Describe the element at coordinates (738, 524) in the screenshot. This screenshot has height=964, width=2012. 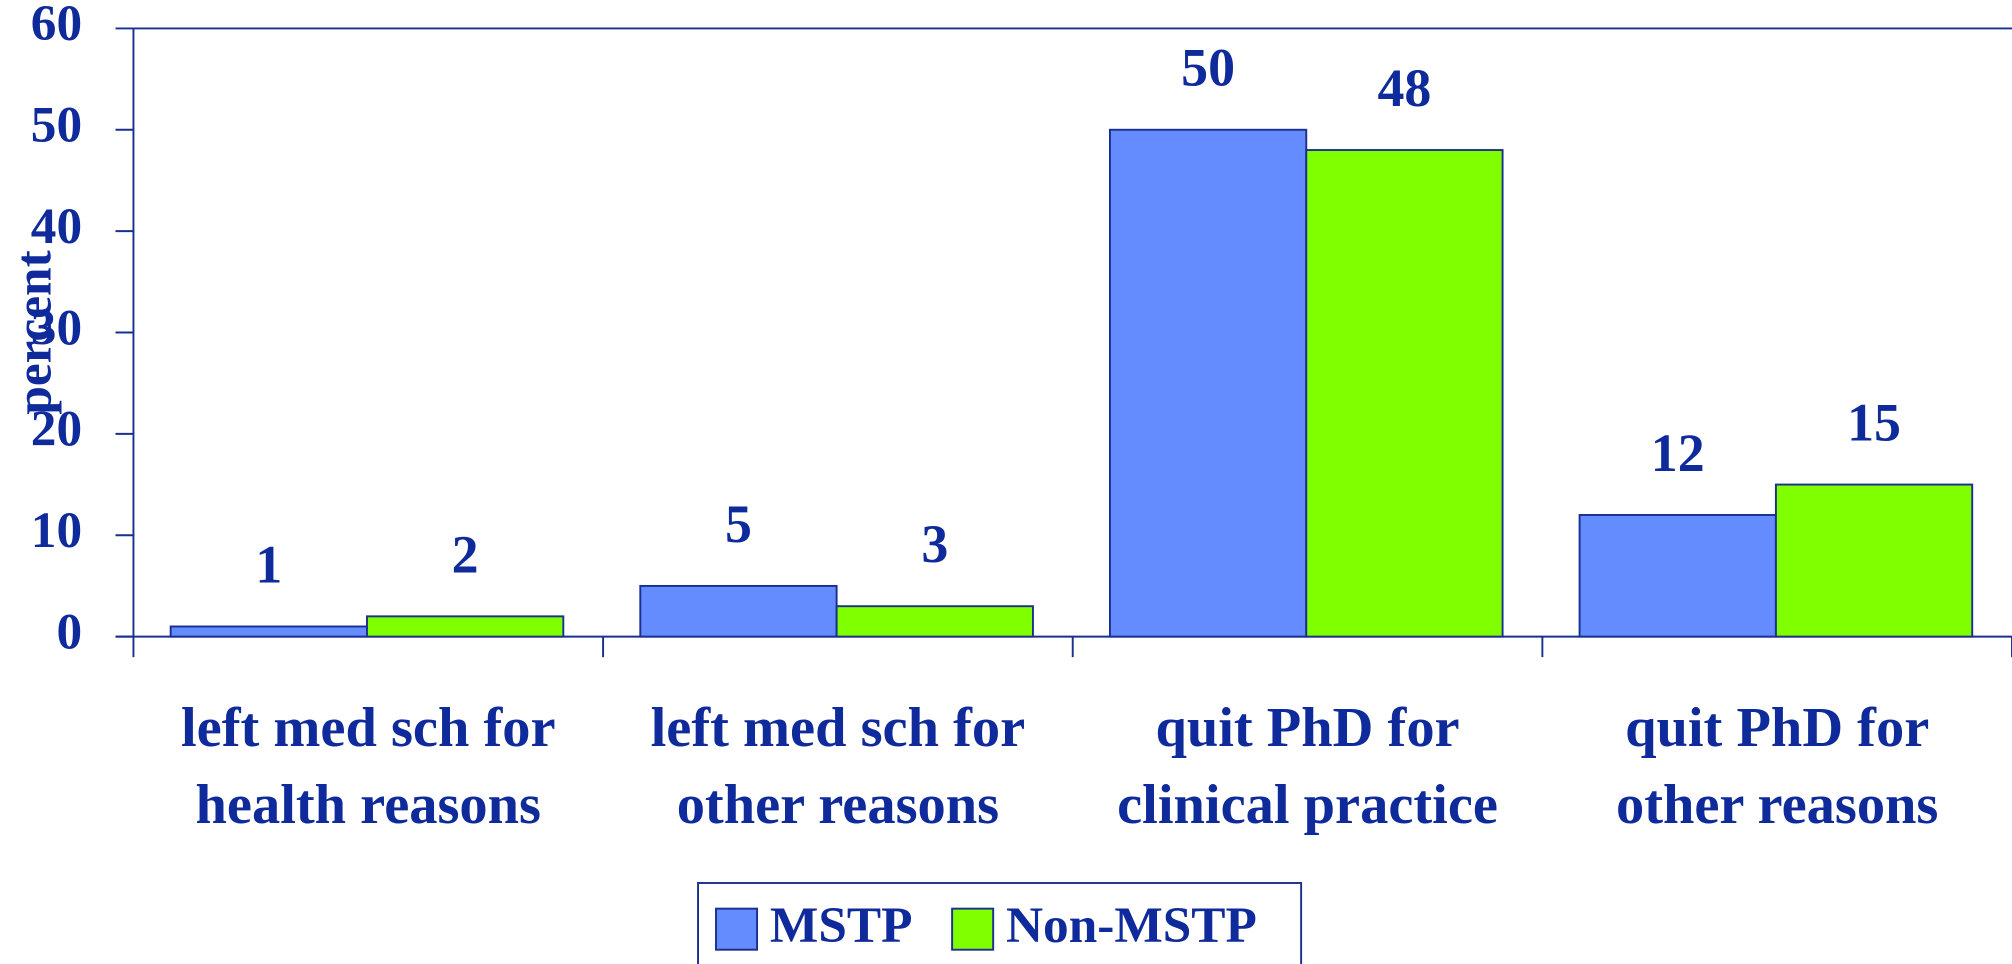
I see `data-label: 5` at that location.